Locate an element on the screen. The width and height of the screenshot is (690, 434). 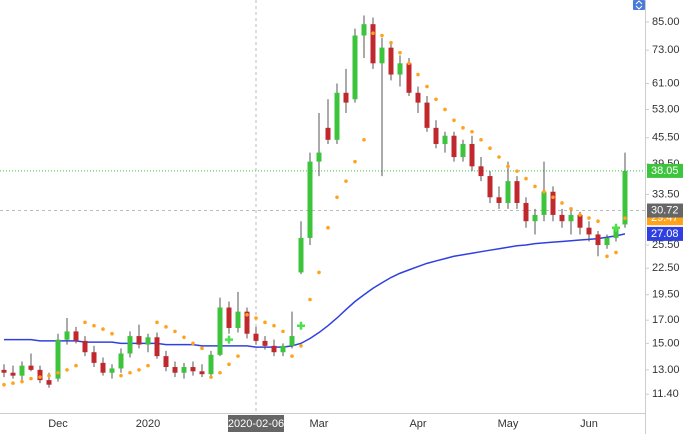
settings-icon is located at coordinates (639, 5).